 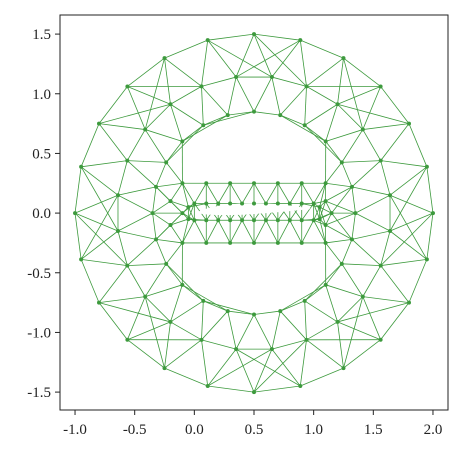 What do you see at coordinates (194, 430) in the screenshot?
I see `x-tick-label: 0.0` at bounding box center [194, 430].